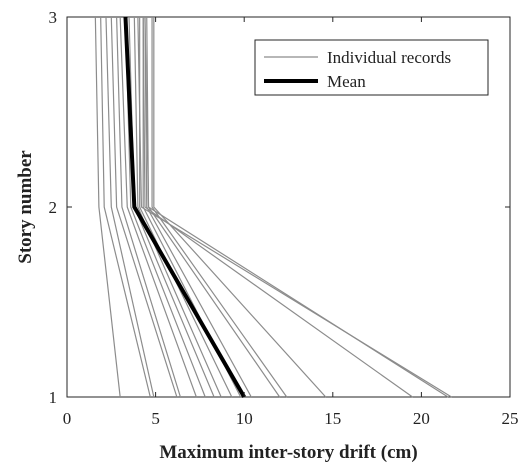  I want to click on x-tick-label: 25, so click(510, 418).